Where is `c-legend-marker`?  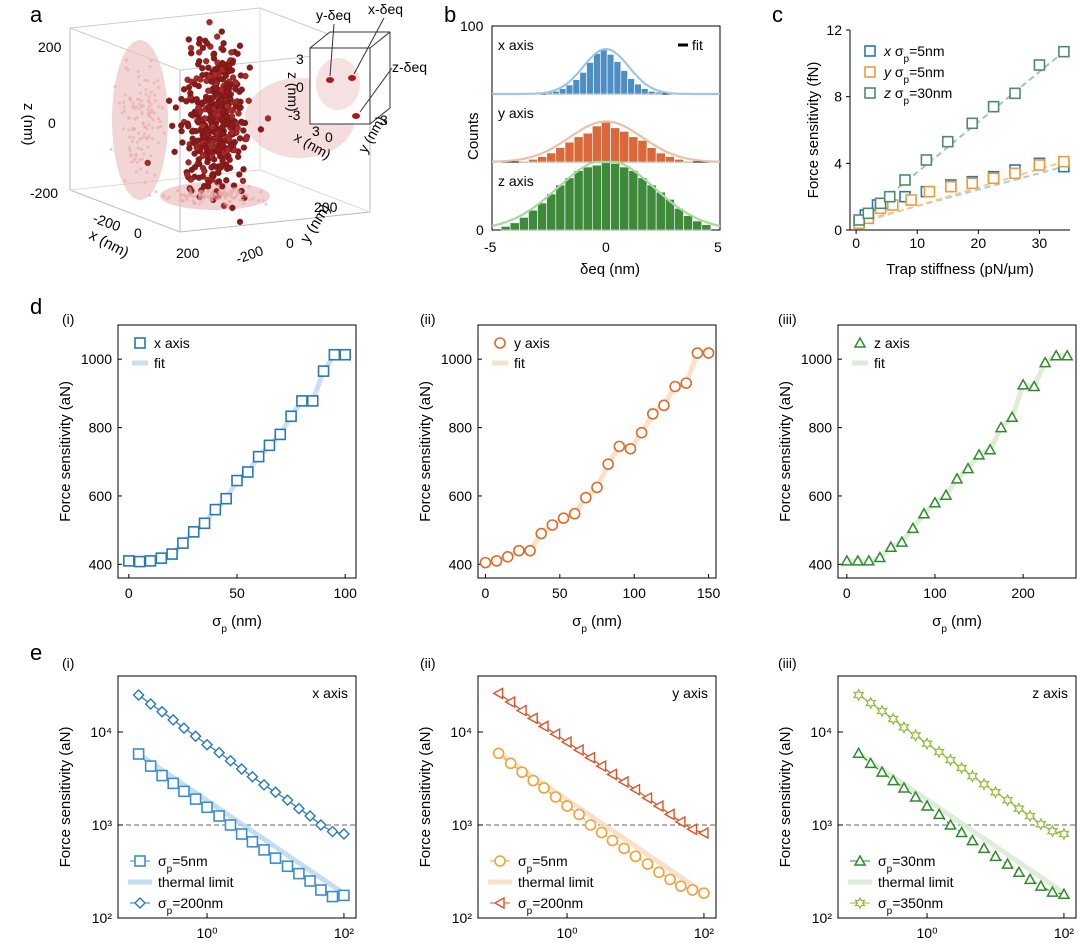 c-legend-marker is located at coordinates (870, 72).